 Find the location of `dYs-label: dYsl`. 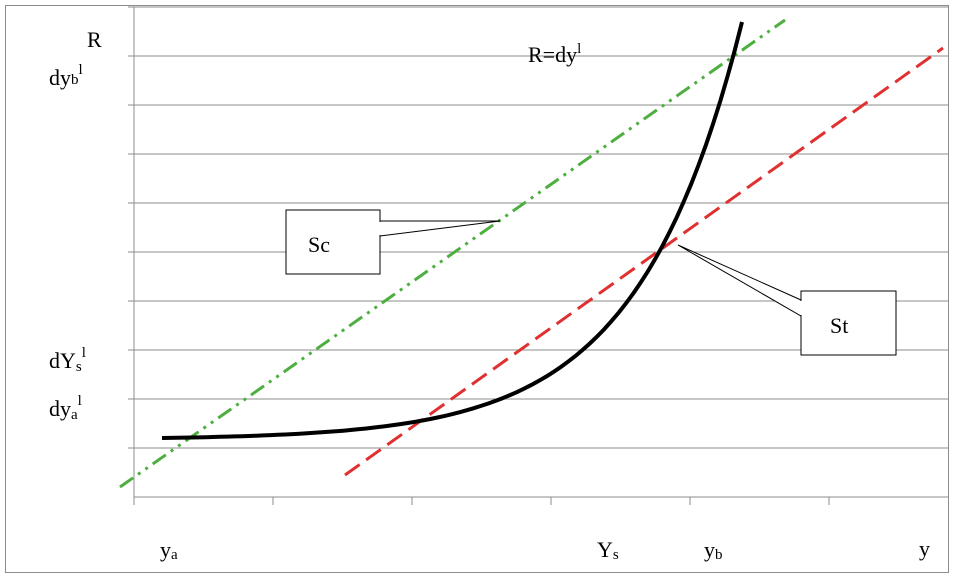

dYs-label: dYsl is located at coordinates (67, 360).